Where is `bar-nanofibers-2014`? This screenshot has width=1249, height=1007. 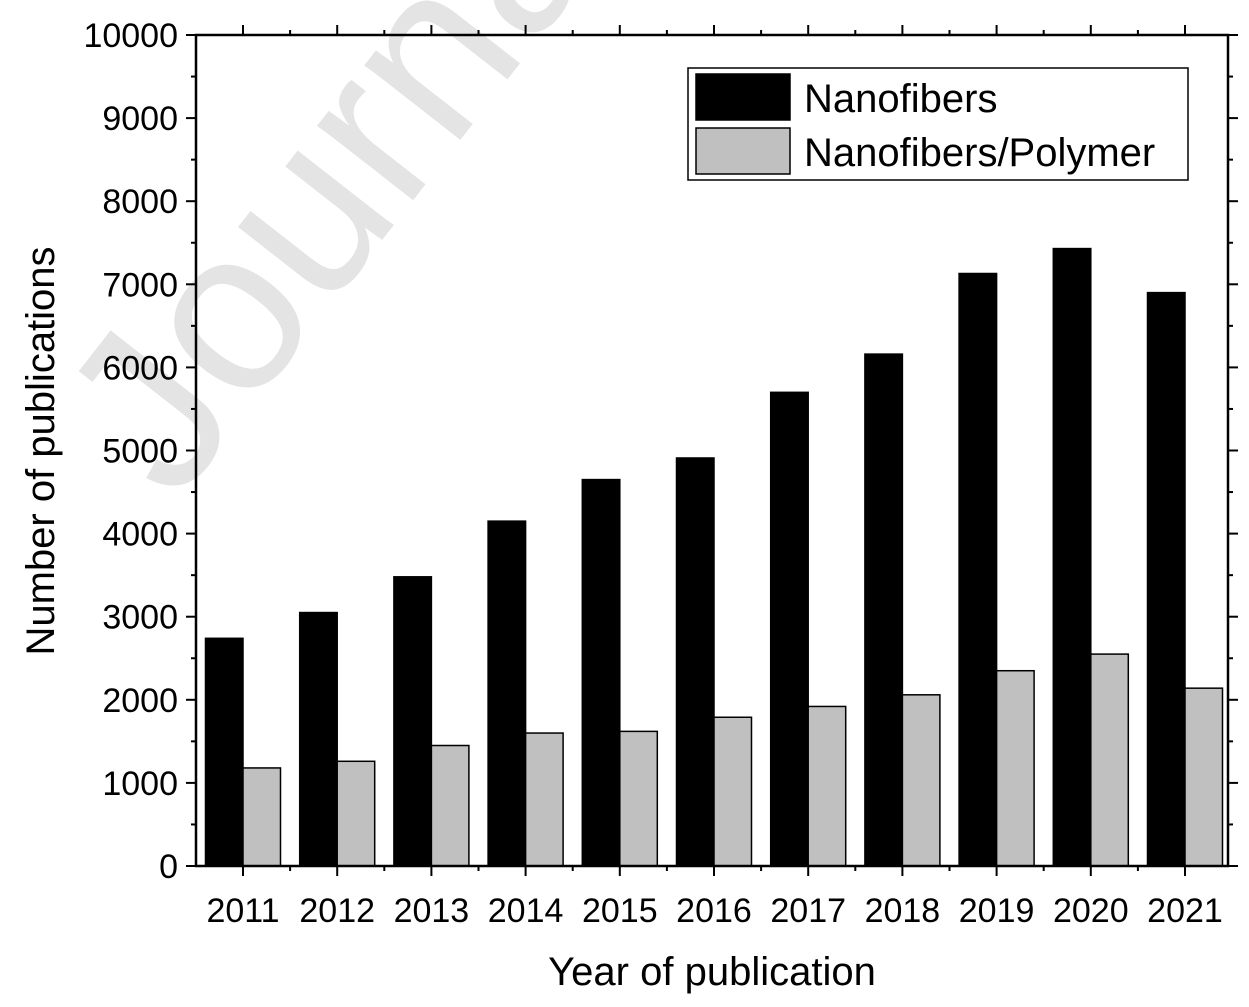
bar-nanofibers-2014 is located at coordinates (507, 693).